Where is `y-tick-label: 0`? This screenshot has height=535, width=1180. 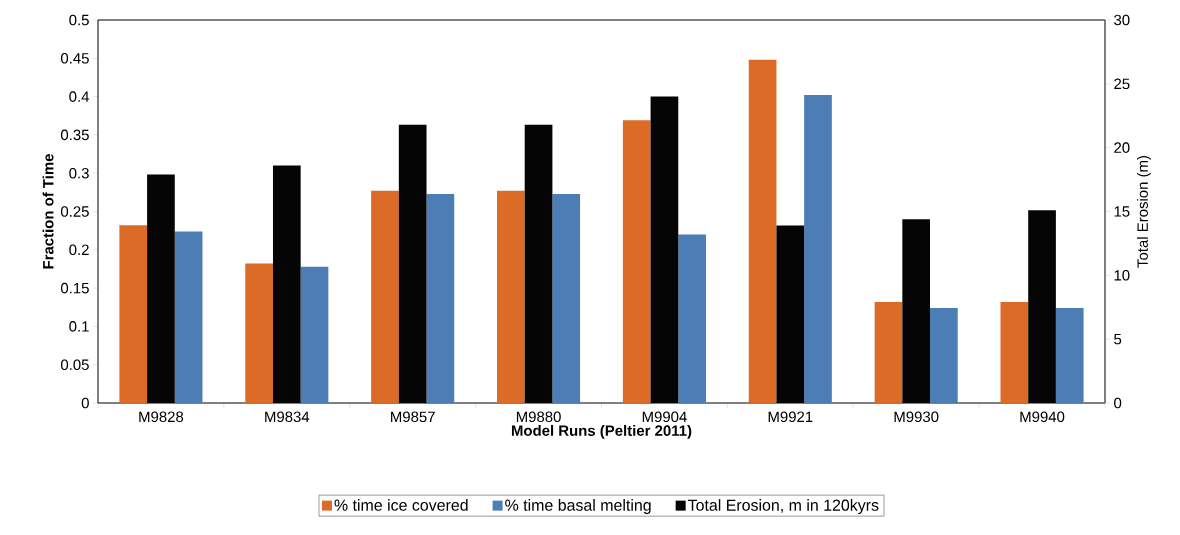 y-tick-label: 0 is located at coordinates (85, 403).